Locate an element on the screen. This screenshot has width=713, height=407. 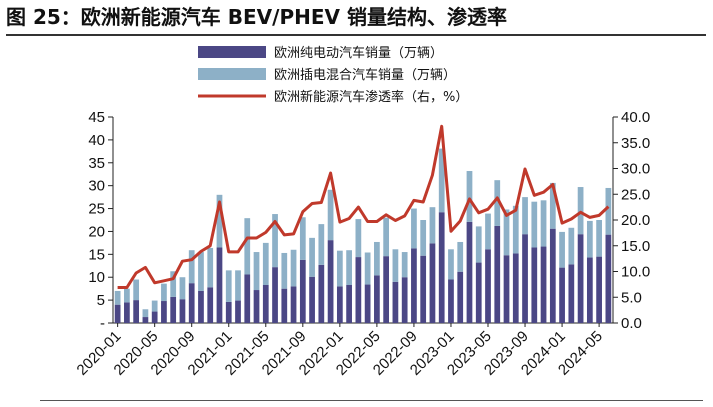
y-left-tick-label: 35 is located at coordinates (96, 163).